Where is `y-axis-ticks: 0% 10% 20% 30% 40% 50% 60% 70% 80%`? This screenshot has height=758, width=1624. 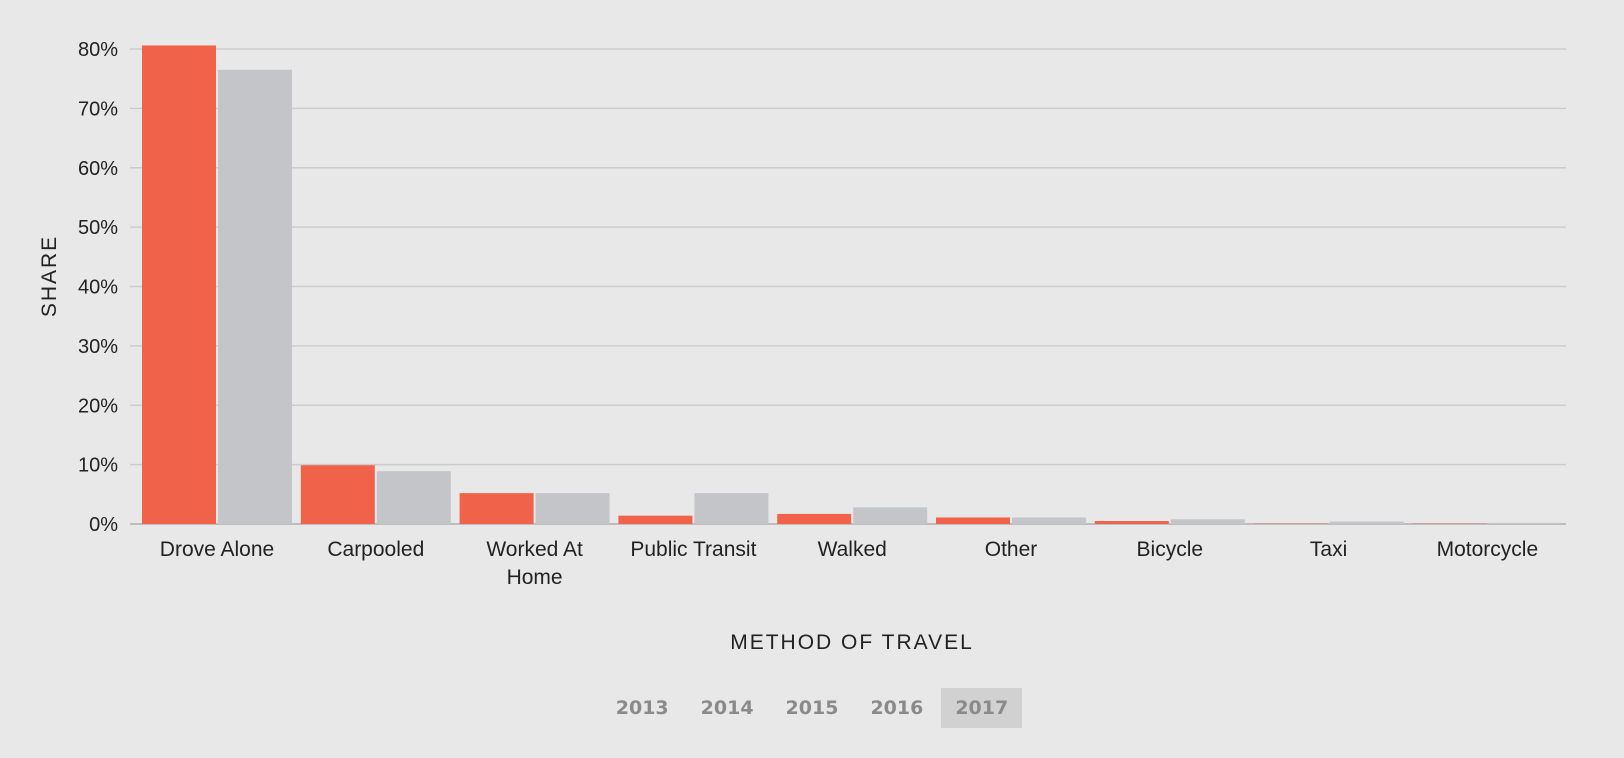 y-axis-ticks: 0% 10% 20% 30% 40% 50% 60% 70% 80% is located at coordinates (98, 287).